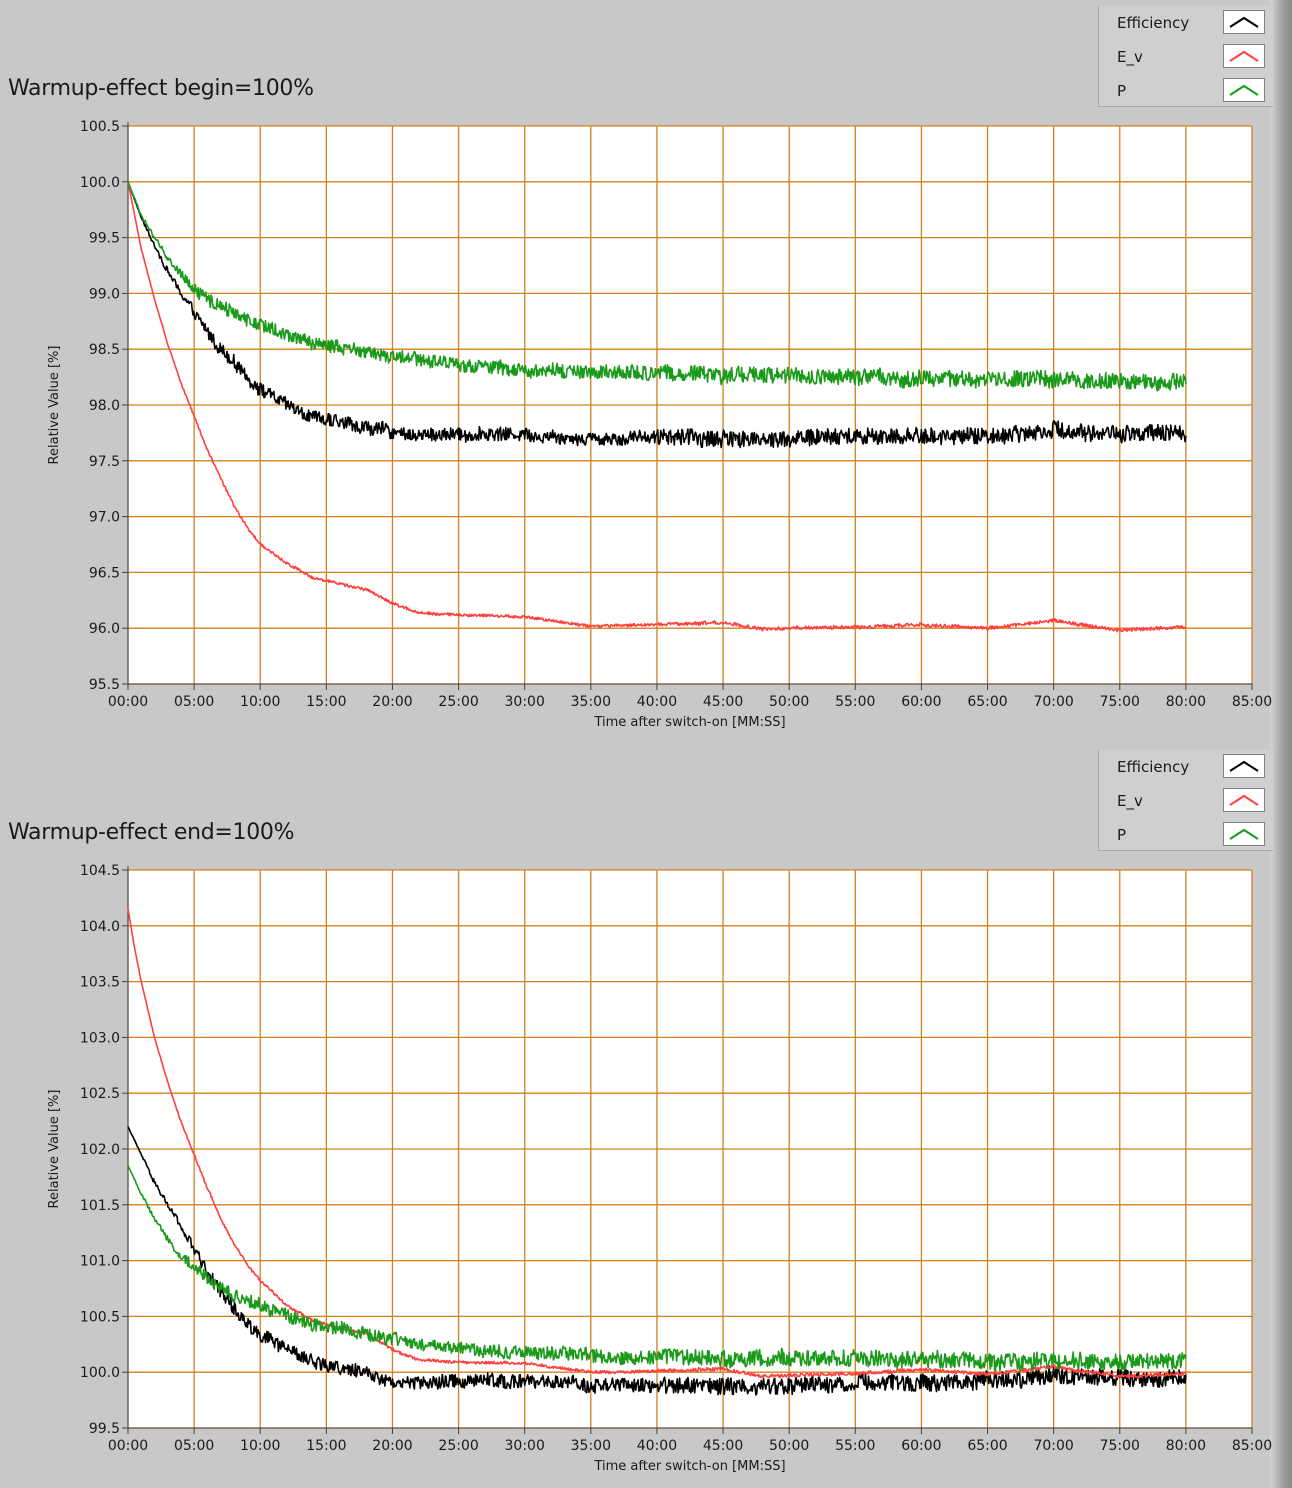 The width and height of the screenshot is (1292, 1488). I want to click on y-tick-label: 102.0, so click(100, 1150).